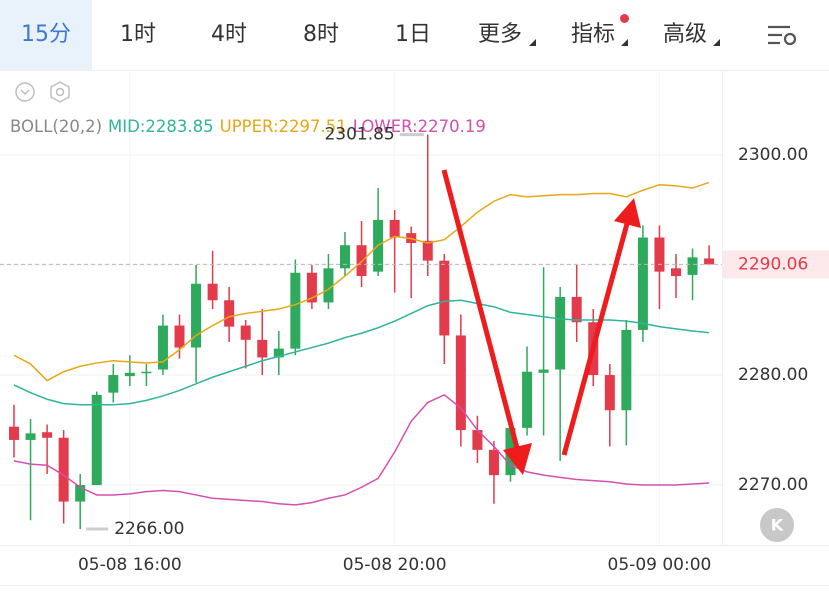 This screenshot has height=591, width=829. I want to click on settings-dot, so click(60, 92).